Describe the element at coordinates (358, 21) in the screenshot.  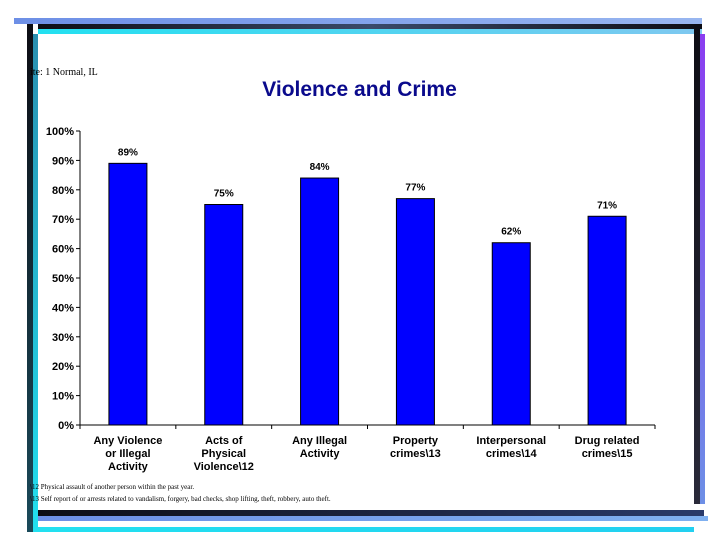
I see `frame-top-blue-bar` at that location.